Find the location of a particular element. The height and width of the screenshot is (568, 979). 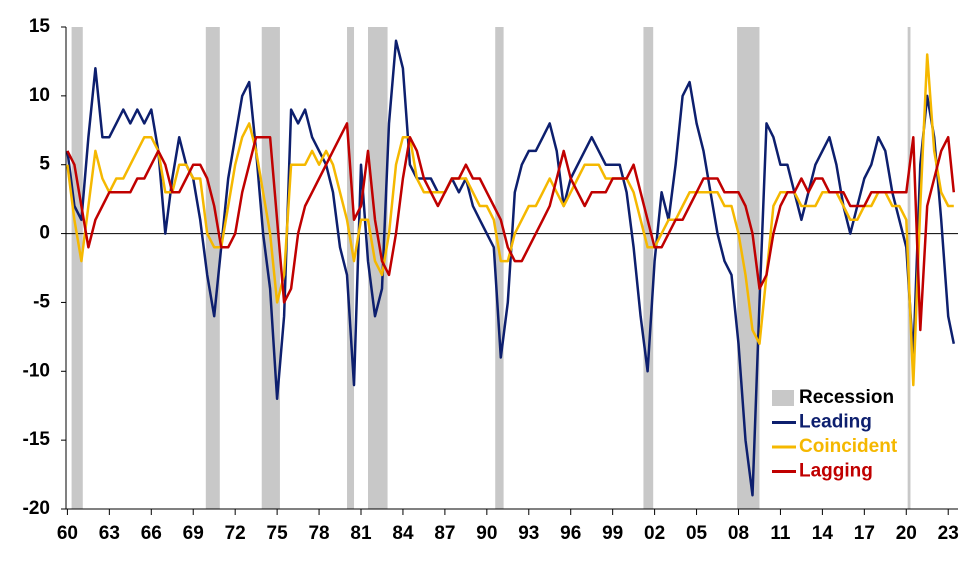

y-tick-label: -15 is located at coordinates (37, 439).